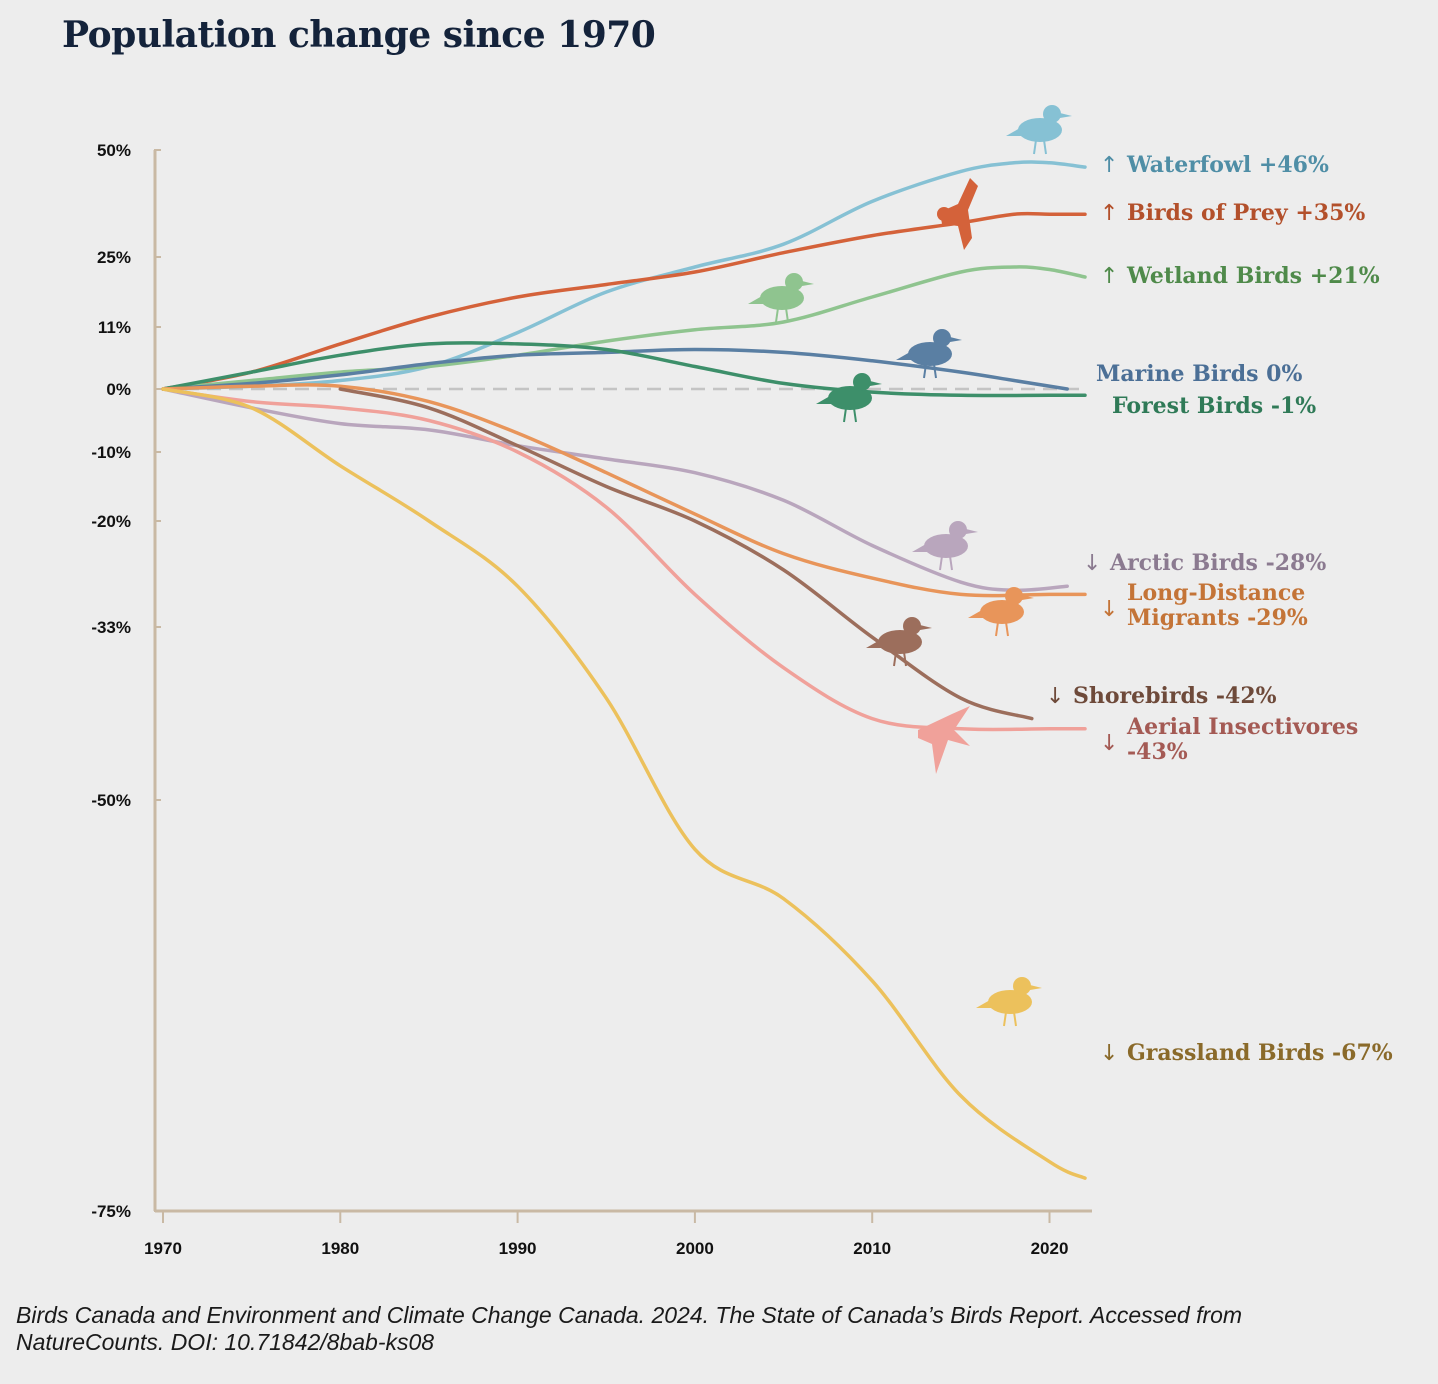  I want to click on label-forest-birds: Forest Birds -1%, so click(1214, 406).